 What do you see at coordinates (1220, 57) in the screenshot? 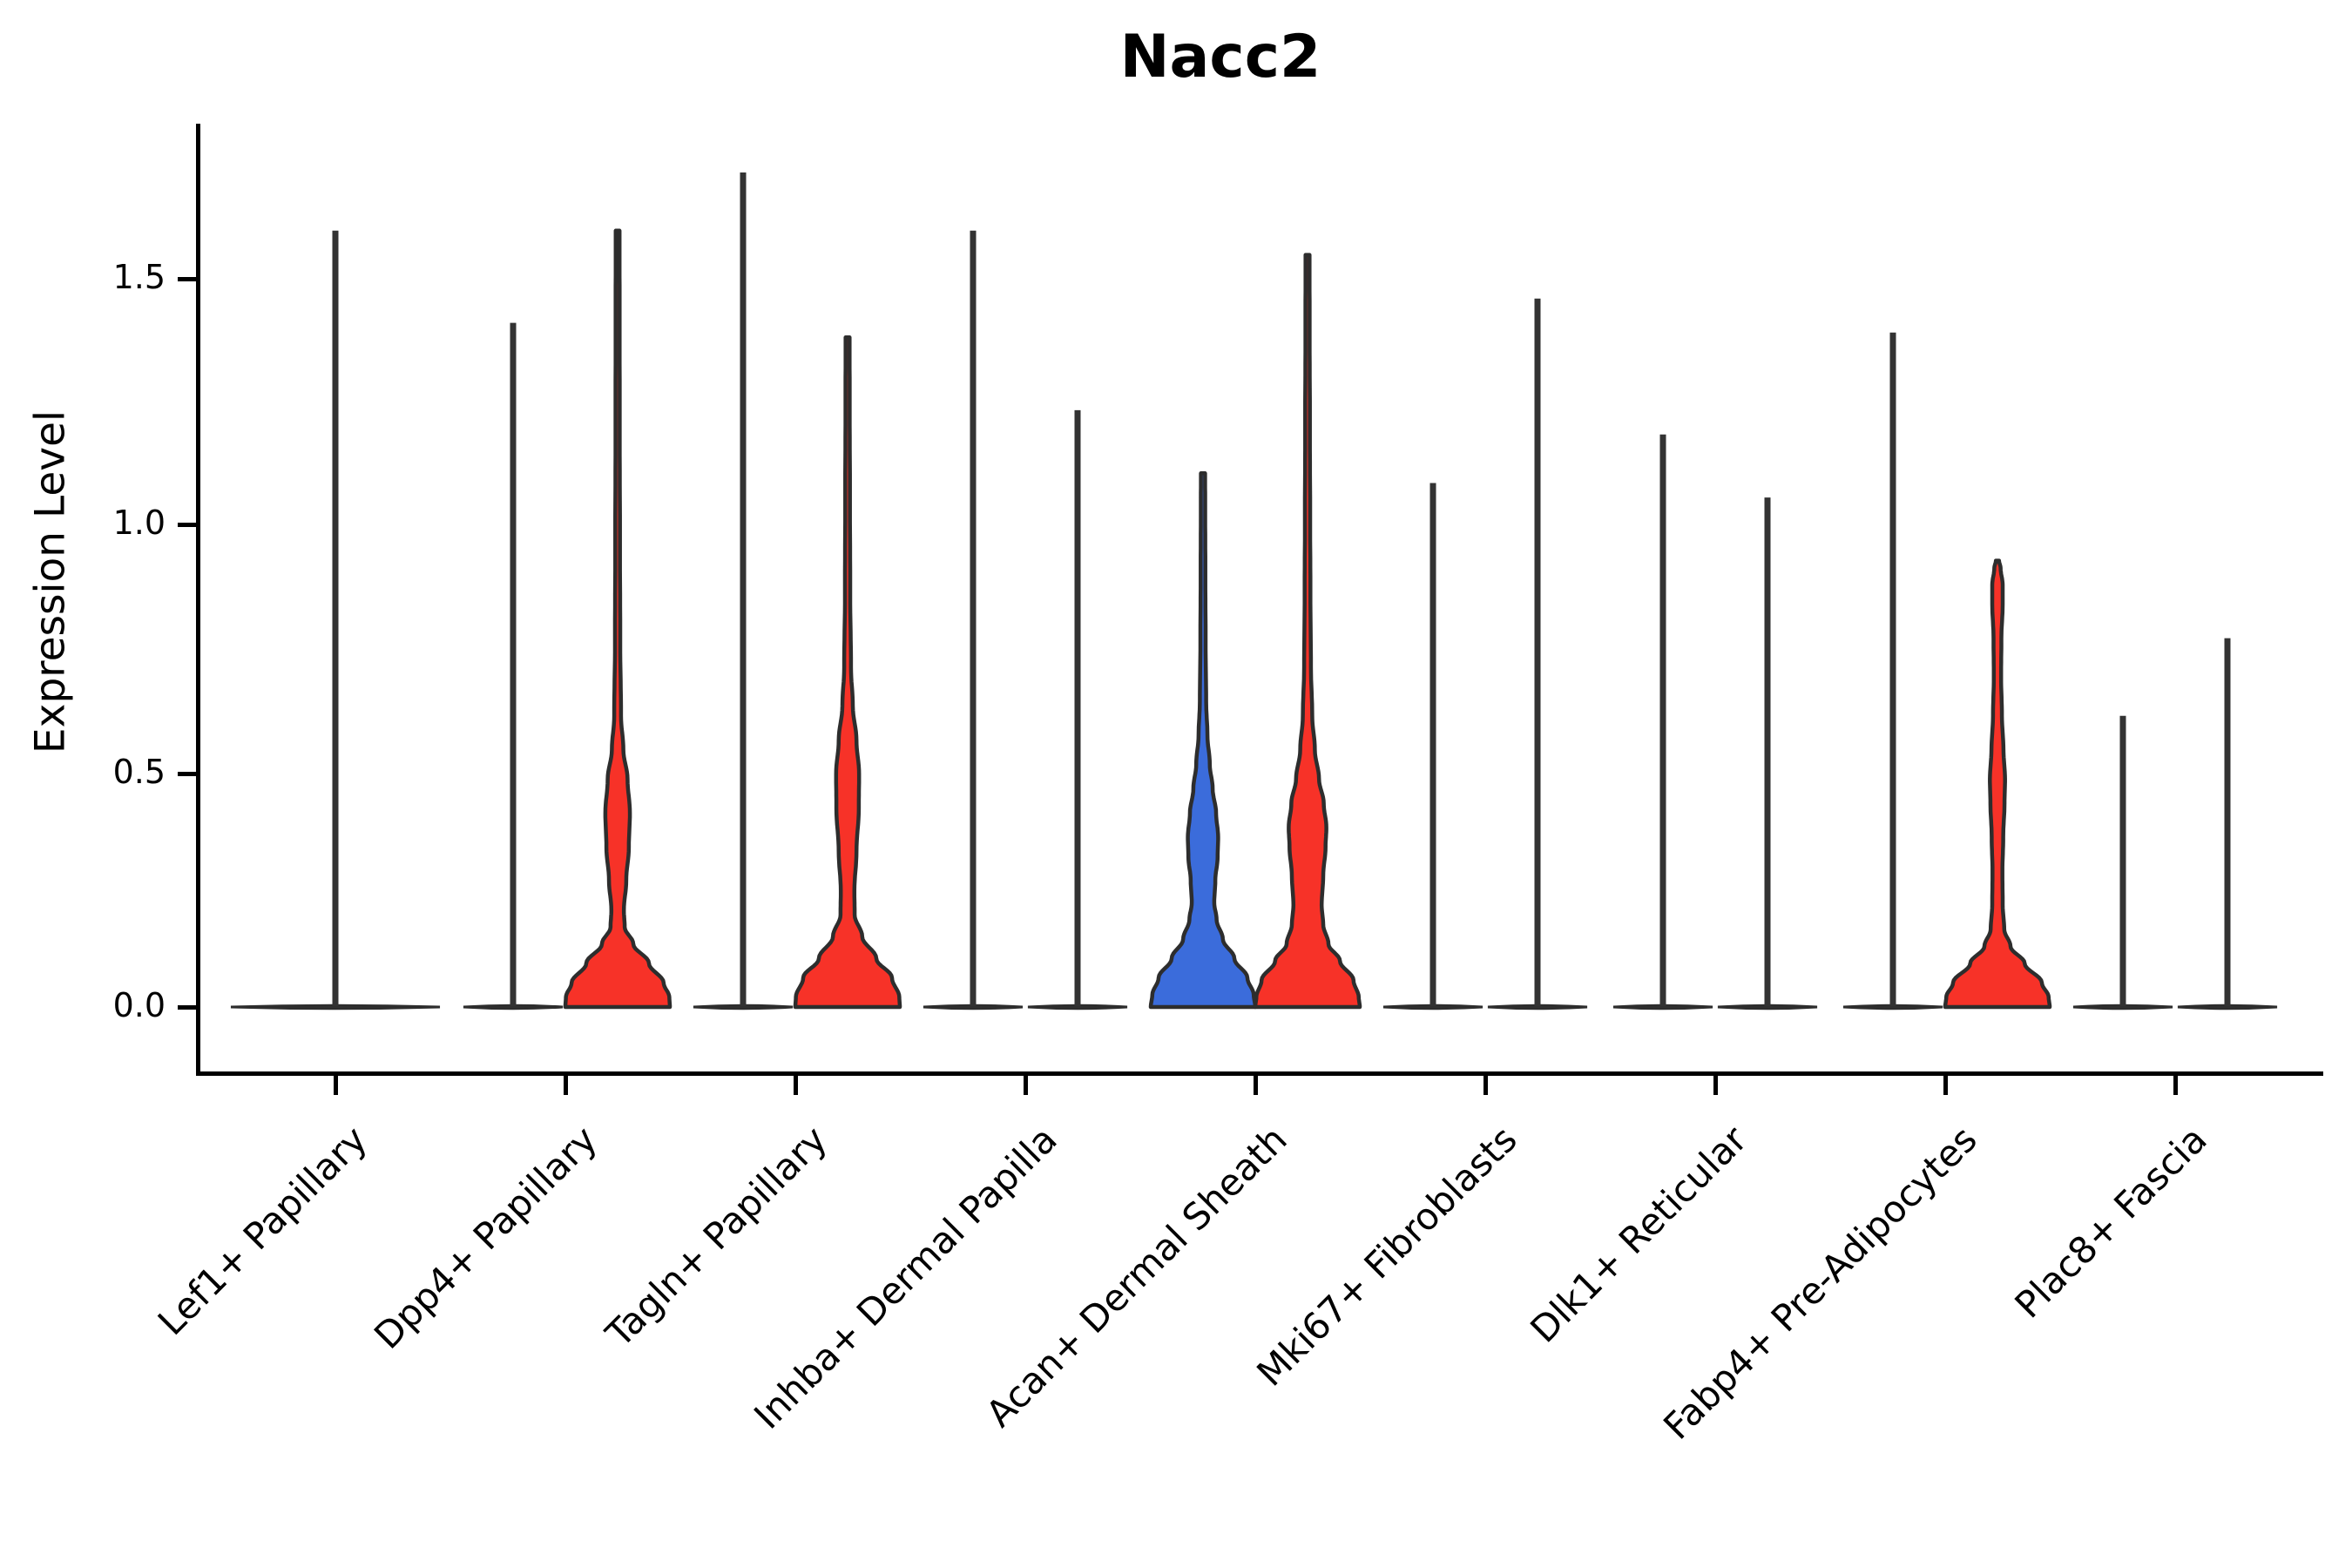
I see `chart-title: Nacc2` at bounding box center [1220, 57].